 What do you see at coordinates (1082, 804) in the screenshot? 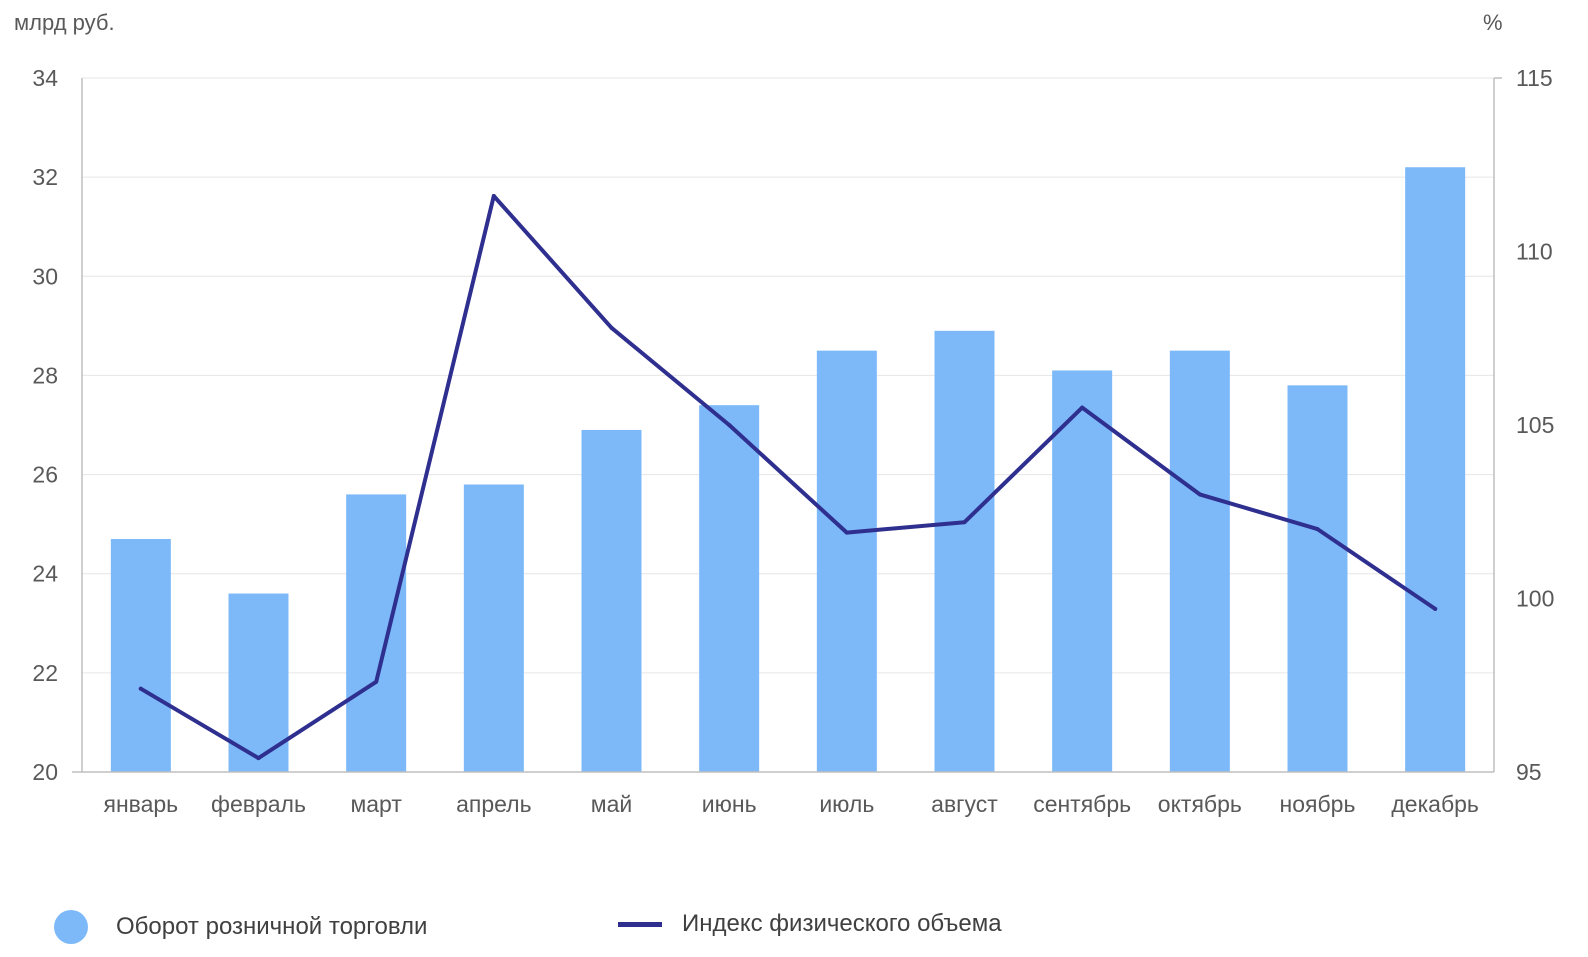
I see `x-tick-label: сентябрь` at bounding box center [1082, 804].